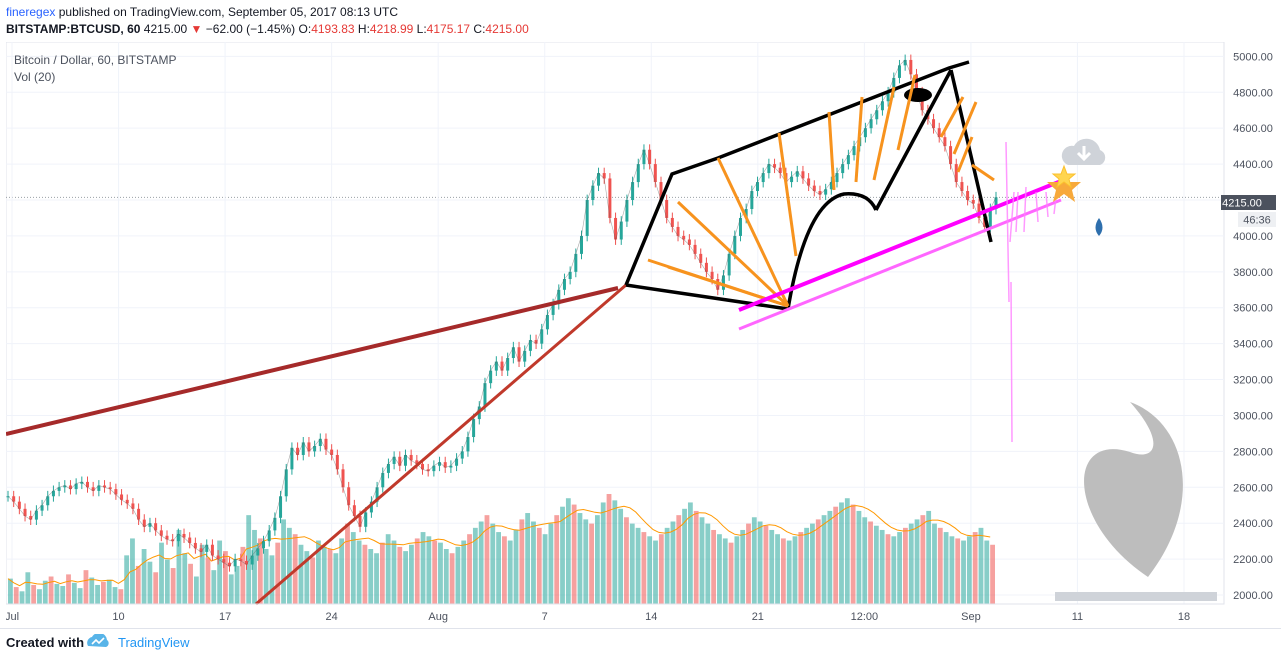 The width and height of the screenshot is (1281, 661). I want to click on y-tick-label: 2200.00, so click(1253, 560).